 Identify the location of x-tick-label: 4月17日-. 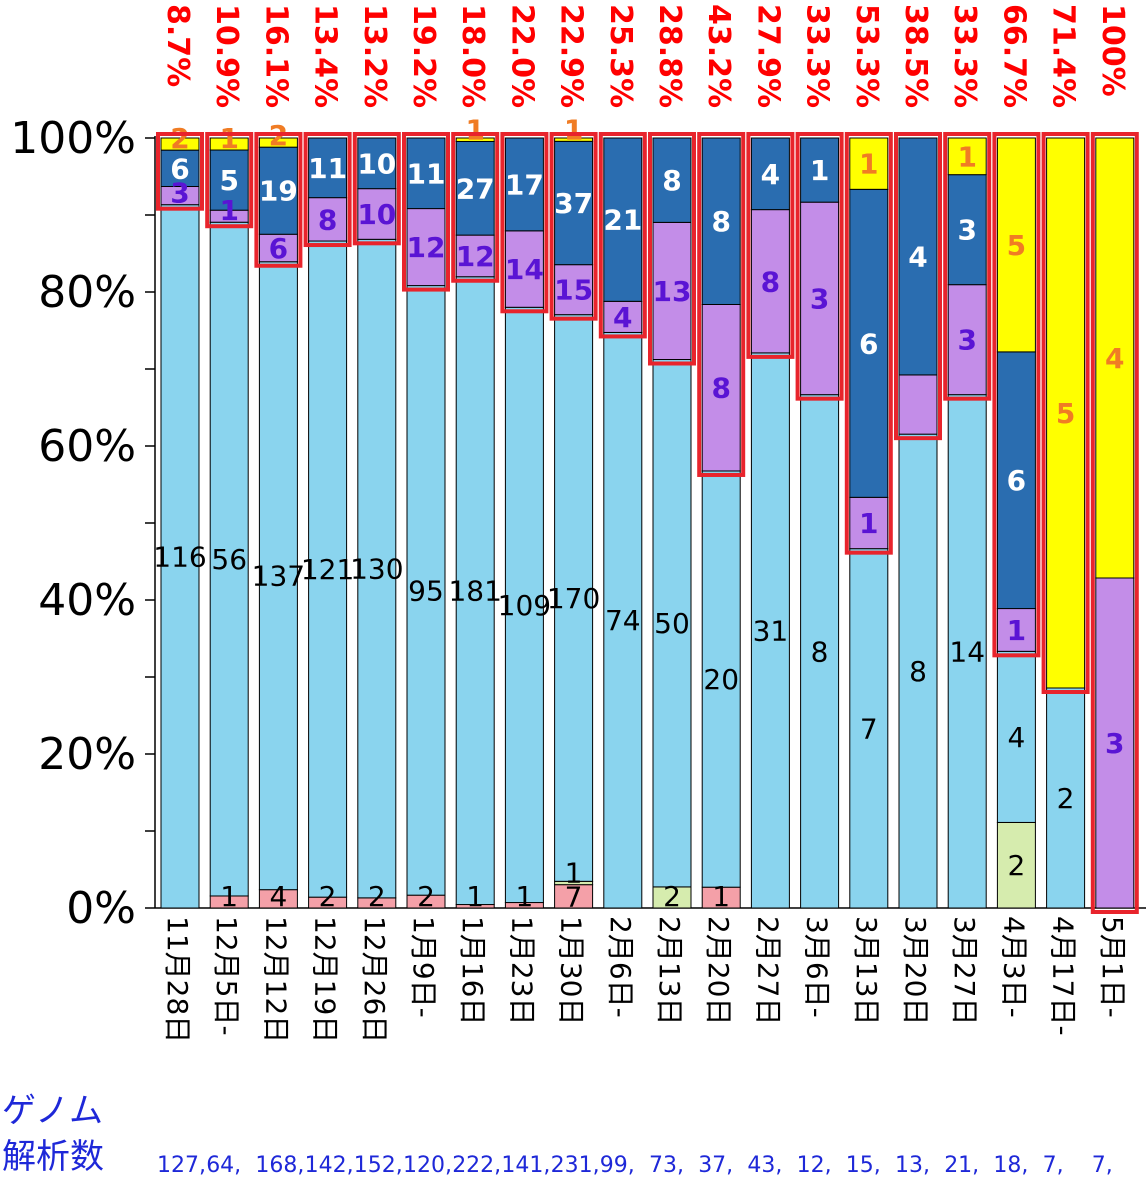
(1063, 976).